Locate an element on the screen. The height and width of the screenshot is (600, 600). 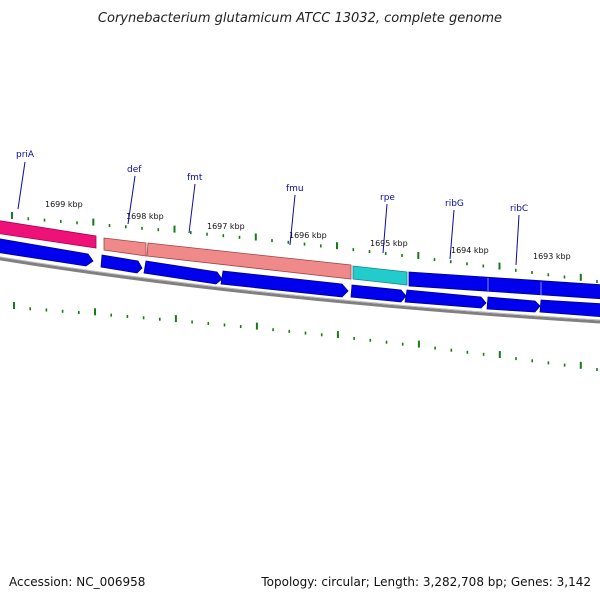
gene-leader-fmu is located at coordinates (292, 220).